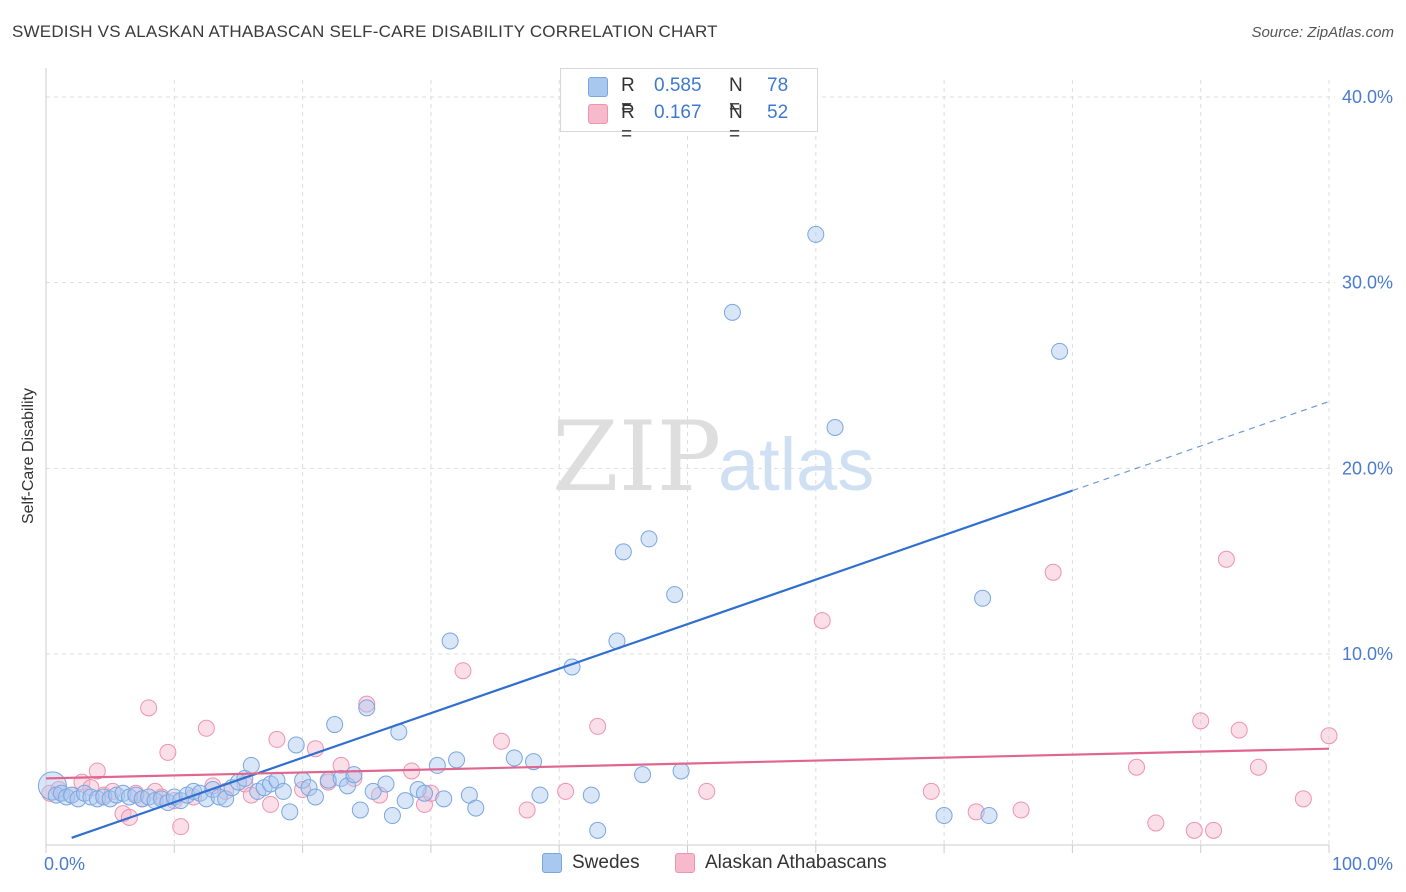 The height and width of the screenshot is (892, 1406). What do you see at coordinates (1322, 32) in the screenshot?
I see `source-credit: Source: ZipAtlas.com` at bounding box center [1322, 32].